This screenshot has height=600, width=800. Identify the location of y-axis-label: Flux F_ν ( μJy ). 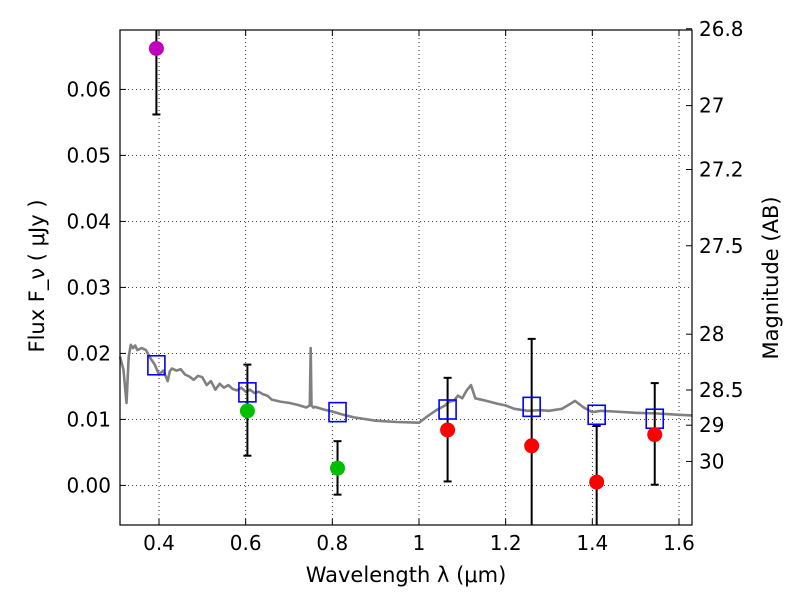
(37, 275).